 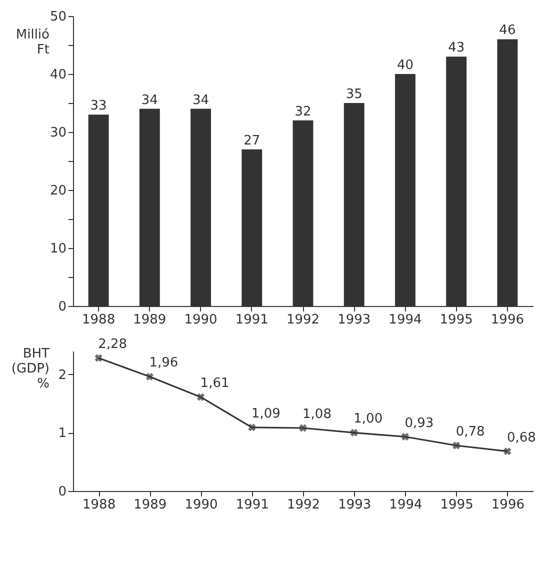 What do you see at coordinates (303, 112) in the screenshot?
I see `data-label: 32` at bounding box center [303, 112].